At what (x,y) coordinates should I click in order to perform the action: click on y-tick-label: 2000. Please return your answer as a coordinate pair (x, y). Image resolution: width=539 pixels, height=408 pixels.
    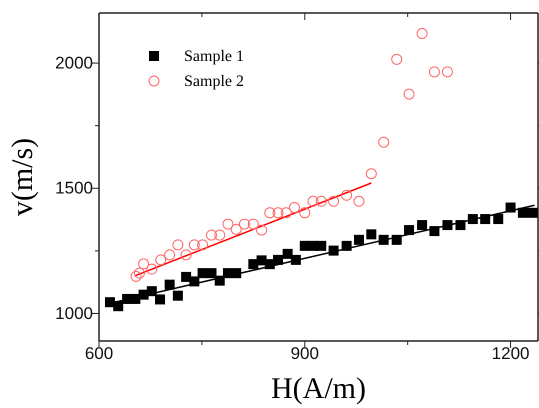
    Looking at the image, I should click on (74, 63).